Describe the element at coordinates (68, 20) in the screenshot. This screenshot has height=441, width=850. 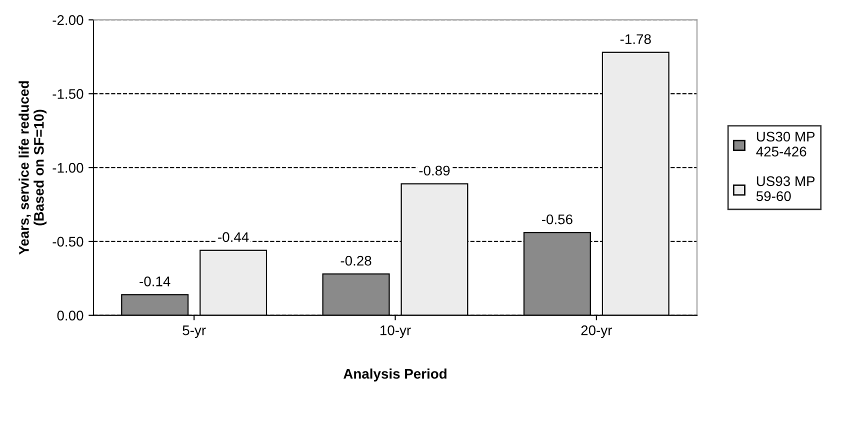
I see `y-tick-label: -2.00` at that location.